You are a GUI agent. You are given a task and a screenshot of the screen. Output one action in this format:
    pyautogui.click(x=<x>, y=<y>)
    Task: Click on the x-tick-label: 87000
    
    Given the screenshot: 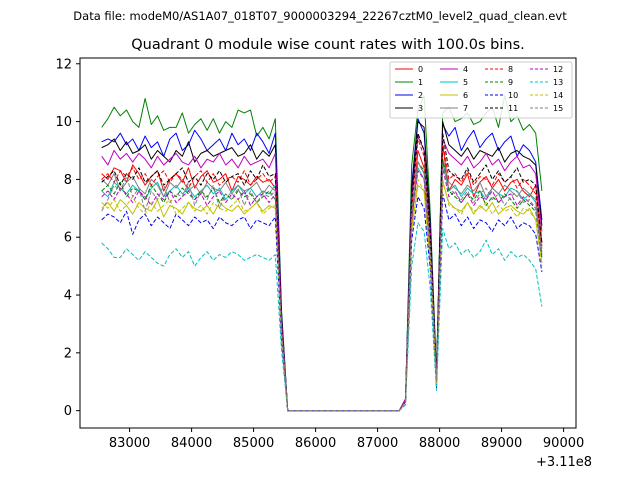 What is the action you would take?
    pyautogui.click(x=377, y=443)
    